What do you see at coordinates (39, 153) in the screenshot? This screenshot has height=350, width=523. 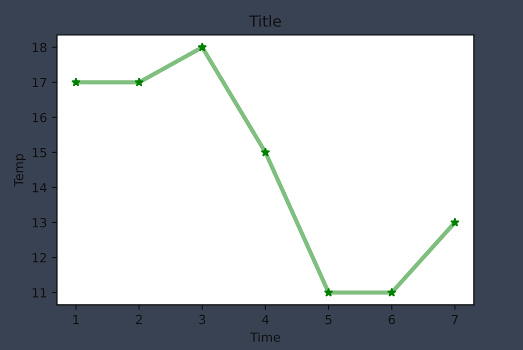 I see `y-tick-label: 15` at bounding box center [39, 153].